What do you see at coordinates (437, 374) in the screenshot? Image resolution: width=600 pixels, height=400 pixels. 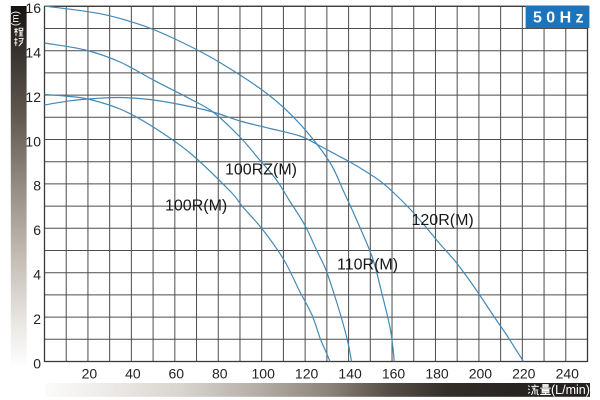 I see `svg-text: 180` at bounding box center [437, 374].